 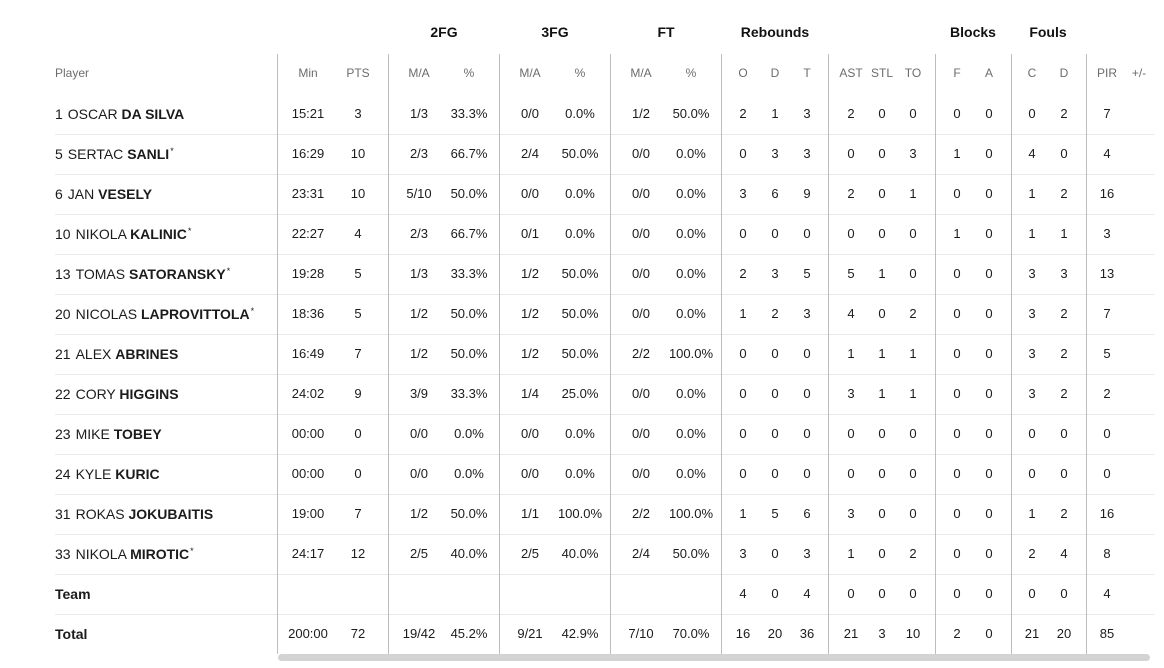 What do you see at coordinates (1032, 73) in the screenshot?
I see `column-header-foul-c: C` at bounding box center [1032, 73].